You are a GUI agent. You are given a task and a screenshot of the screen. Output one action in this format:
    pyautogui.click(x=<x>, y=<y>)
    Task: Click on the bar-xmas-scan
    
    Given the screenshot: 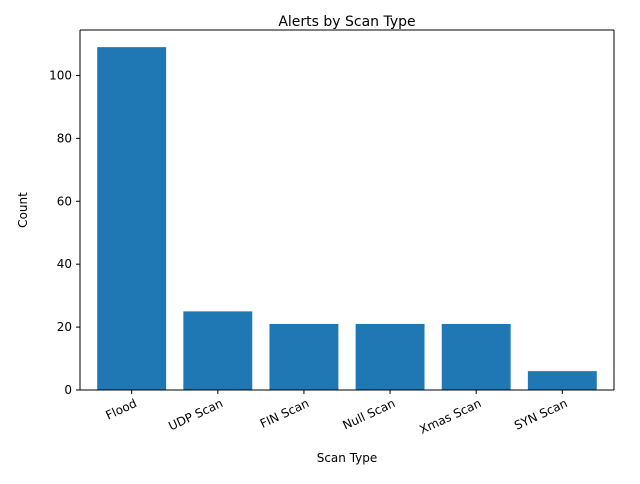 What is the action you would take?
    pyautogui.click(x=476, y=356)
    